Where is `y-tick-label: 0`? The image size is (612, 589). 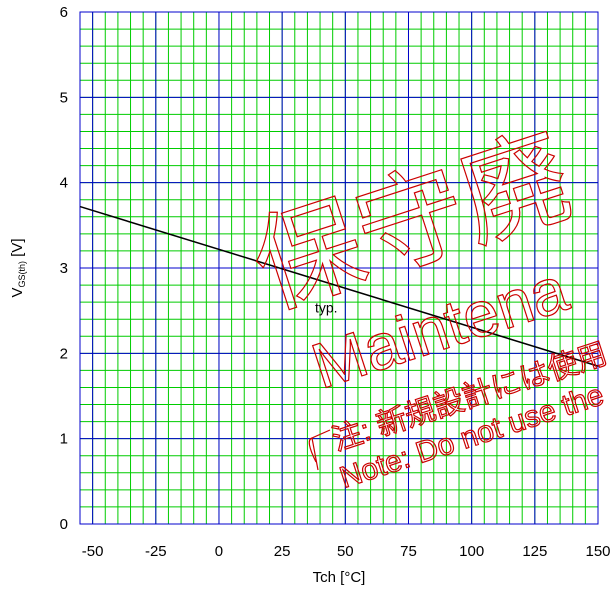
y-tick-label: 0 is located at coordinates (64, 524).